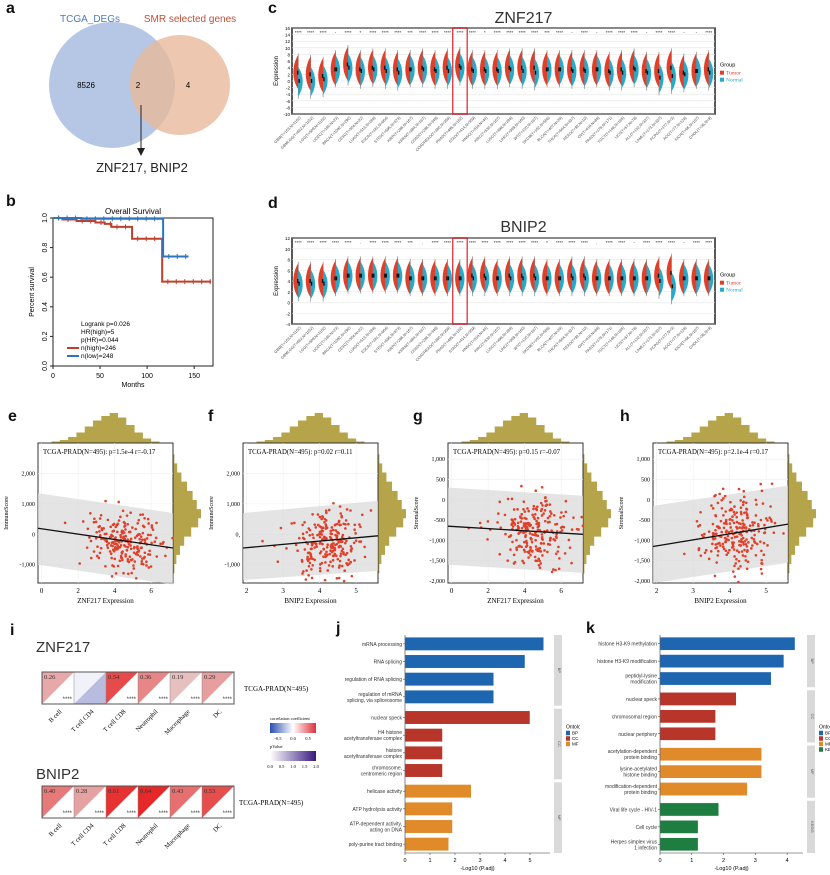 This screenshot has width=830, height=875. I want to click on scatter-ytick-label: 0,, so click(238, 535).